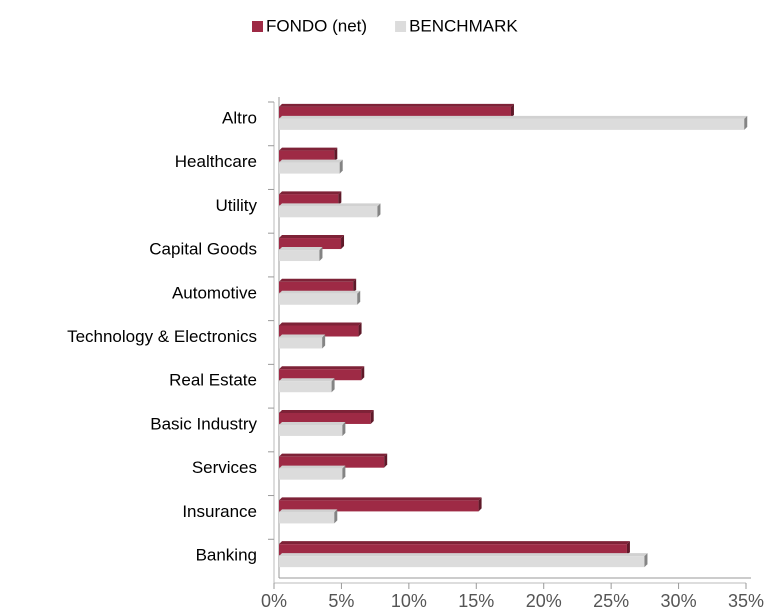  Describe the element at coordinates (213, 380) in the screenshot. I see `y-tick-label: Real Estate` at that location.